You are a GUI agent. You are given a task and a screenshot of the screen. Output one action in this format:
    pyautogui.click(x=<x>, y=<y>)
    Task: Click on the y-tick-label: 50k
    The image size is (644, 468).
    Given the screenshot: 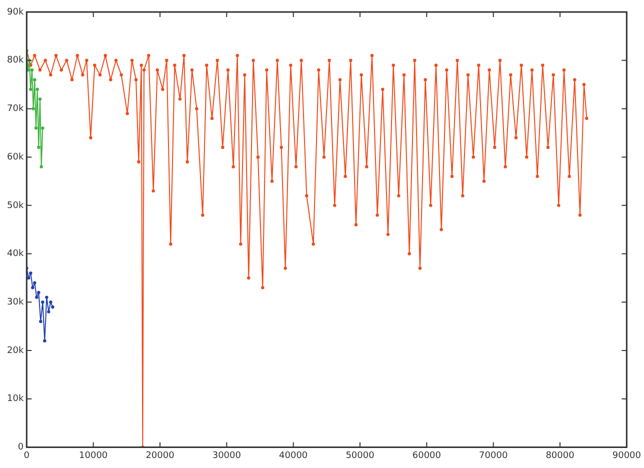 What is the action you would take?
    pyautogui.click(x=15, y=205)
    